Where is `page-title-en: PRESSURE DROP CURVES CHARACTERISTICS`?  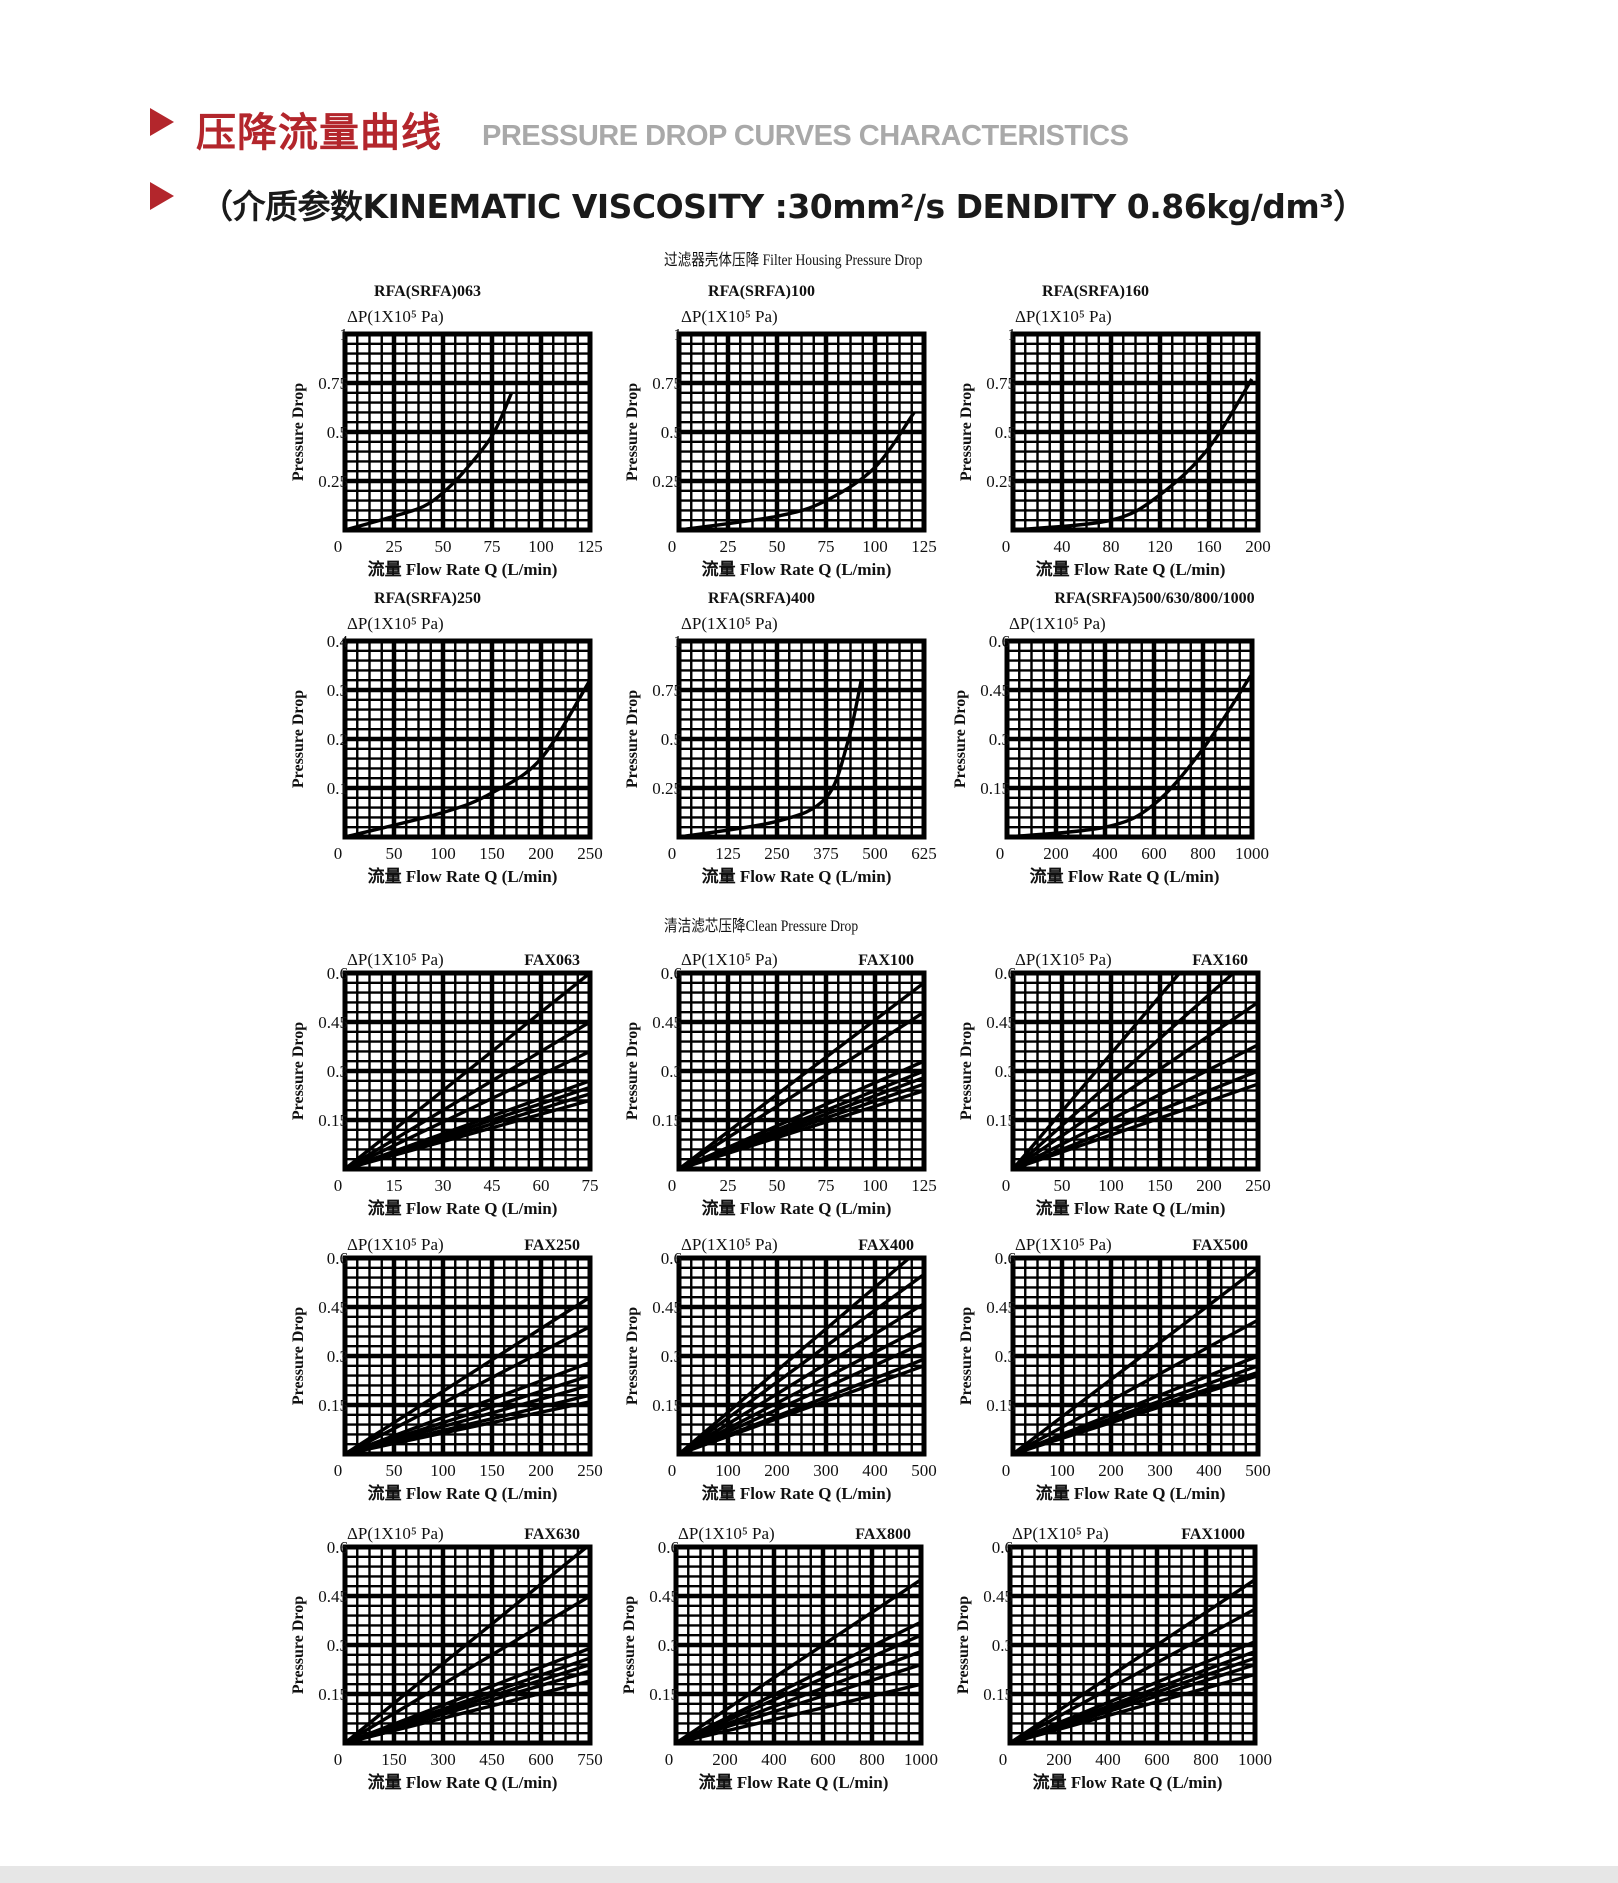 page-title-en: PRESSURE DROP CURVES CHARACTERISTICS is located at coordinates (805, 136).